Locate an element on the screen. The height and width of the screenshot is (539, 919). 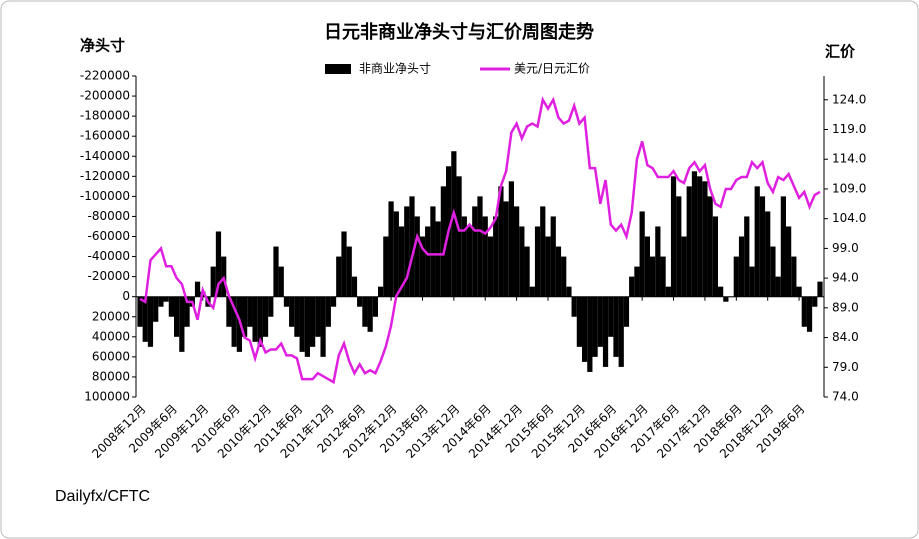
y2-tick-label: 109.0 is located at coordinates (849, 188).